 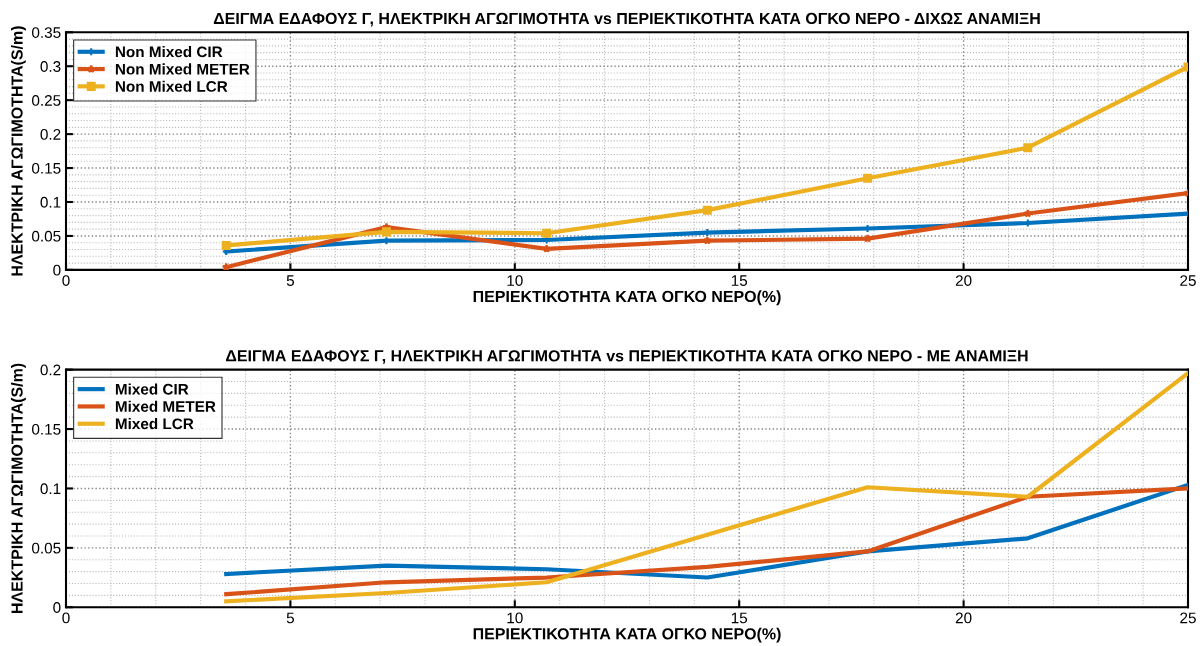 What do you see at coordinates (626, 19) in the screenshot?
I see `chart-title: ΔΕΙΓΜΑ ΕΔΑΦΟΥΣ Γ, ΗΛΕΚΤΡΙΚΗ ΑΓΩΓΙΜΟΤΗΤΑ vs ΠΕΡΙΕΚΤΙΚΟΤΗΤΑ ΚΑΤΑ ΟΓΚΟ ΝΕΡΟ - ΔΙΧΩΣ ΑΝΑΜΙΞΗ` at bounding box center [626, 19].